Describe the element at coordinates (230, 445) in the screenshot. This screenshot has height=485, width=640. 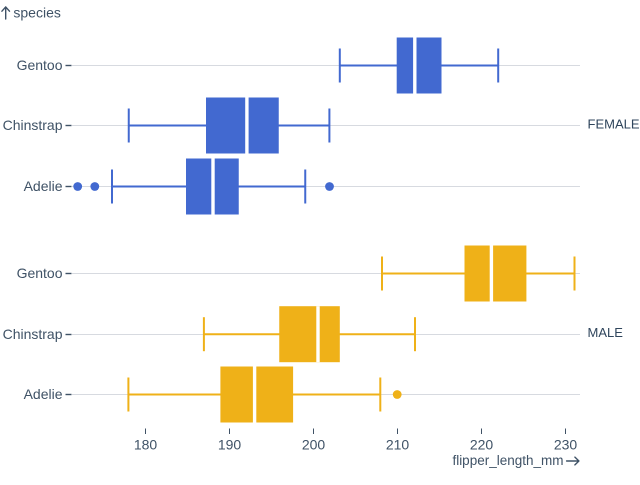
I see `svg-text: 190` at that location.